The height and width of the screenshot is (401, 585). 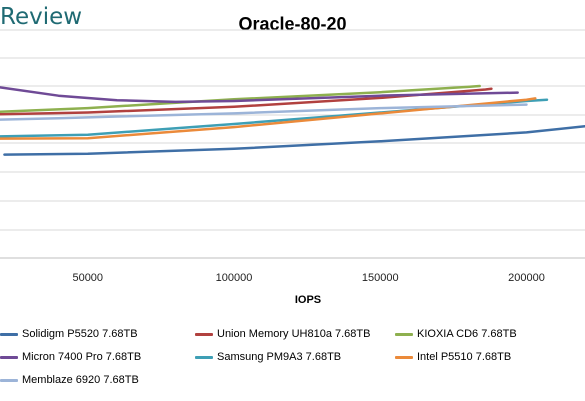 I want to click on legend-item: Samsung PM9A3 7.68TB, so click(x=268, y=357).